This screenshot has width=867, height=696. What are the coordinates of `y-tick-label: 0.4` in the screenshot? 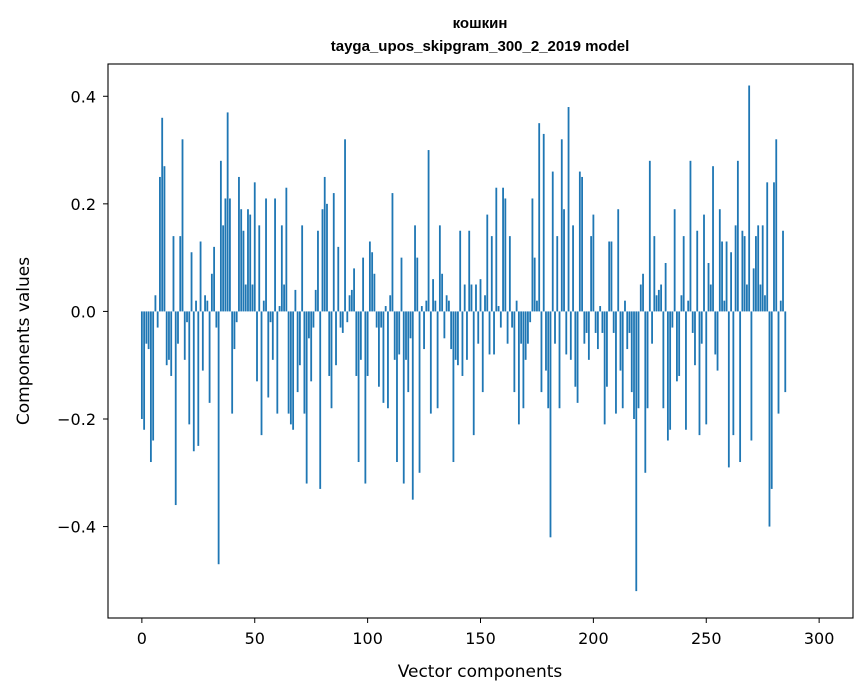 It's located at (83, 96).